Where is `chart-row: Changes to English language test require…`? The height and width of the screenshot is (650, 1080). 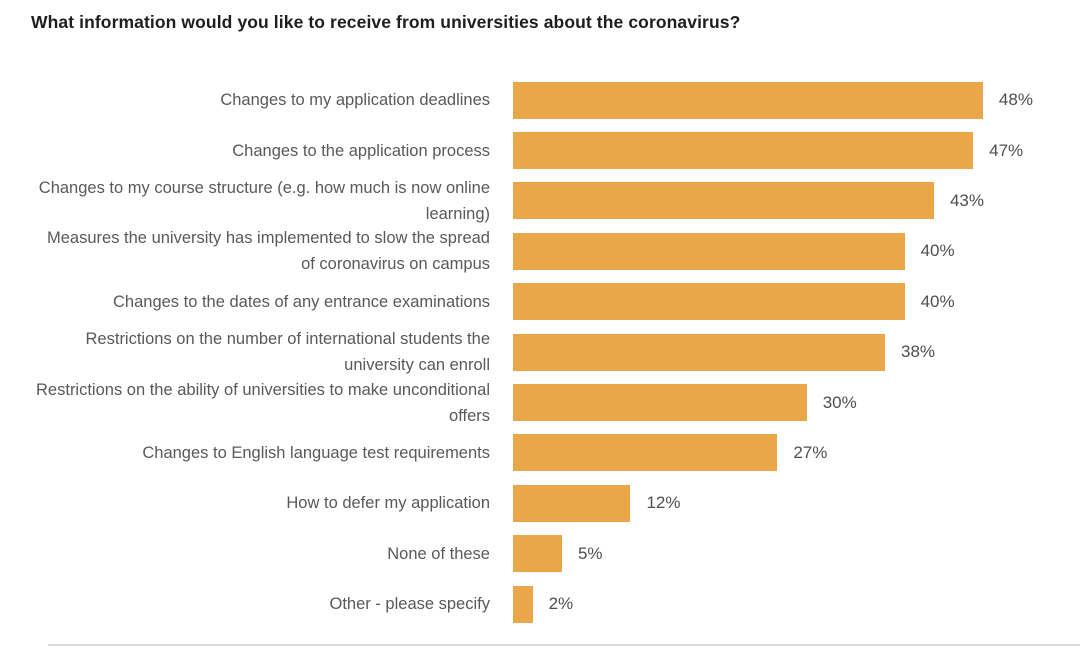 chart-row: Changes to English language test require… is located at coordinates (555, 453).